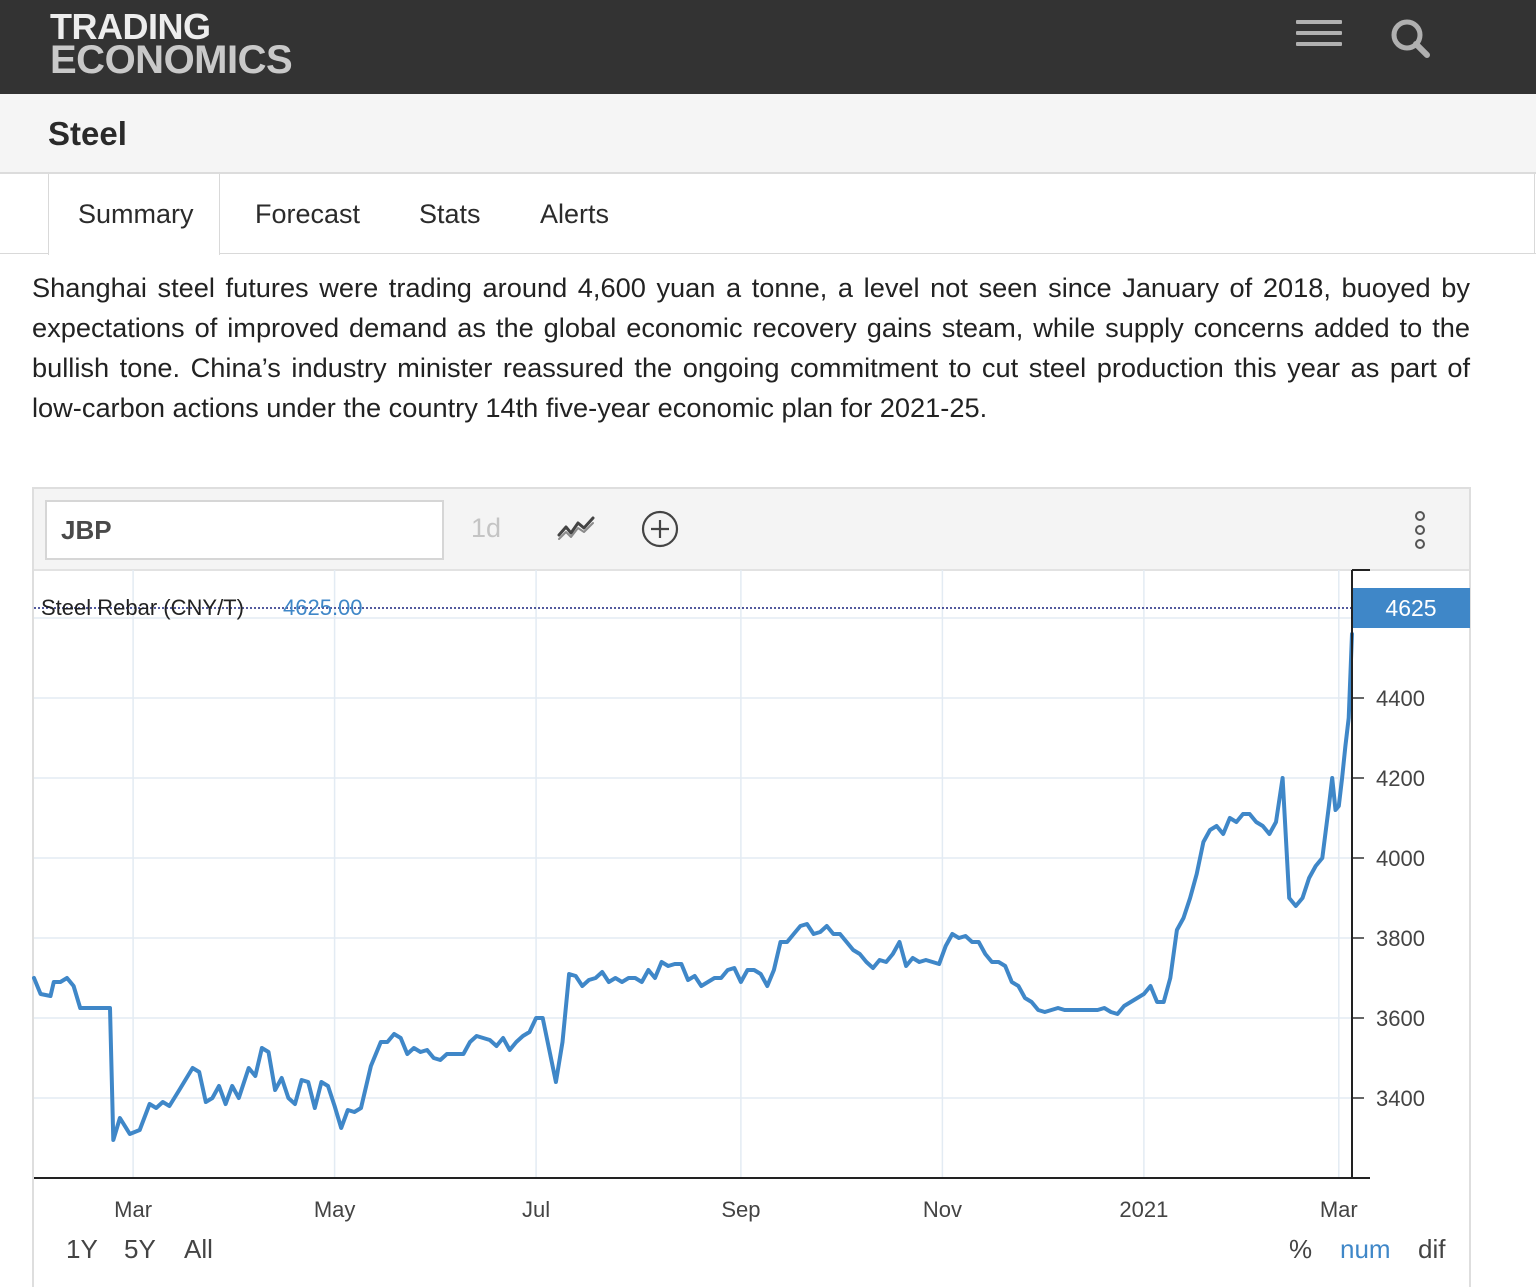 This screenshot has height=1287, width=1536. I want to click on last-value-tag-text: 4625, so click(1410, 608).